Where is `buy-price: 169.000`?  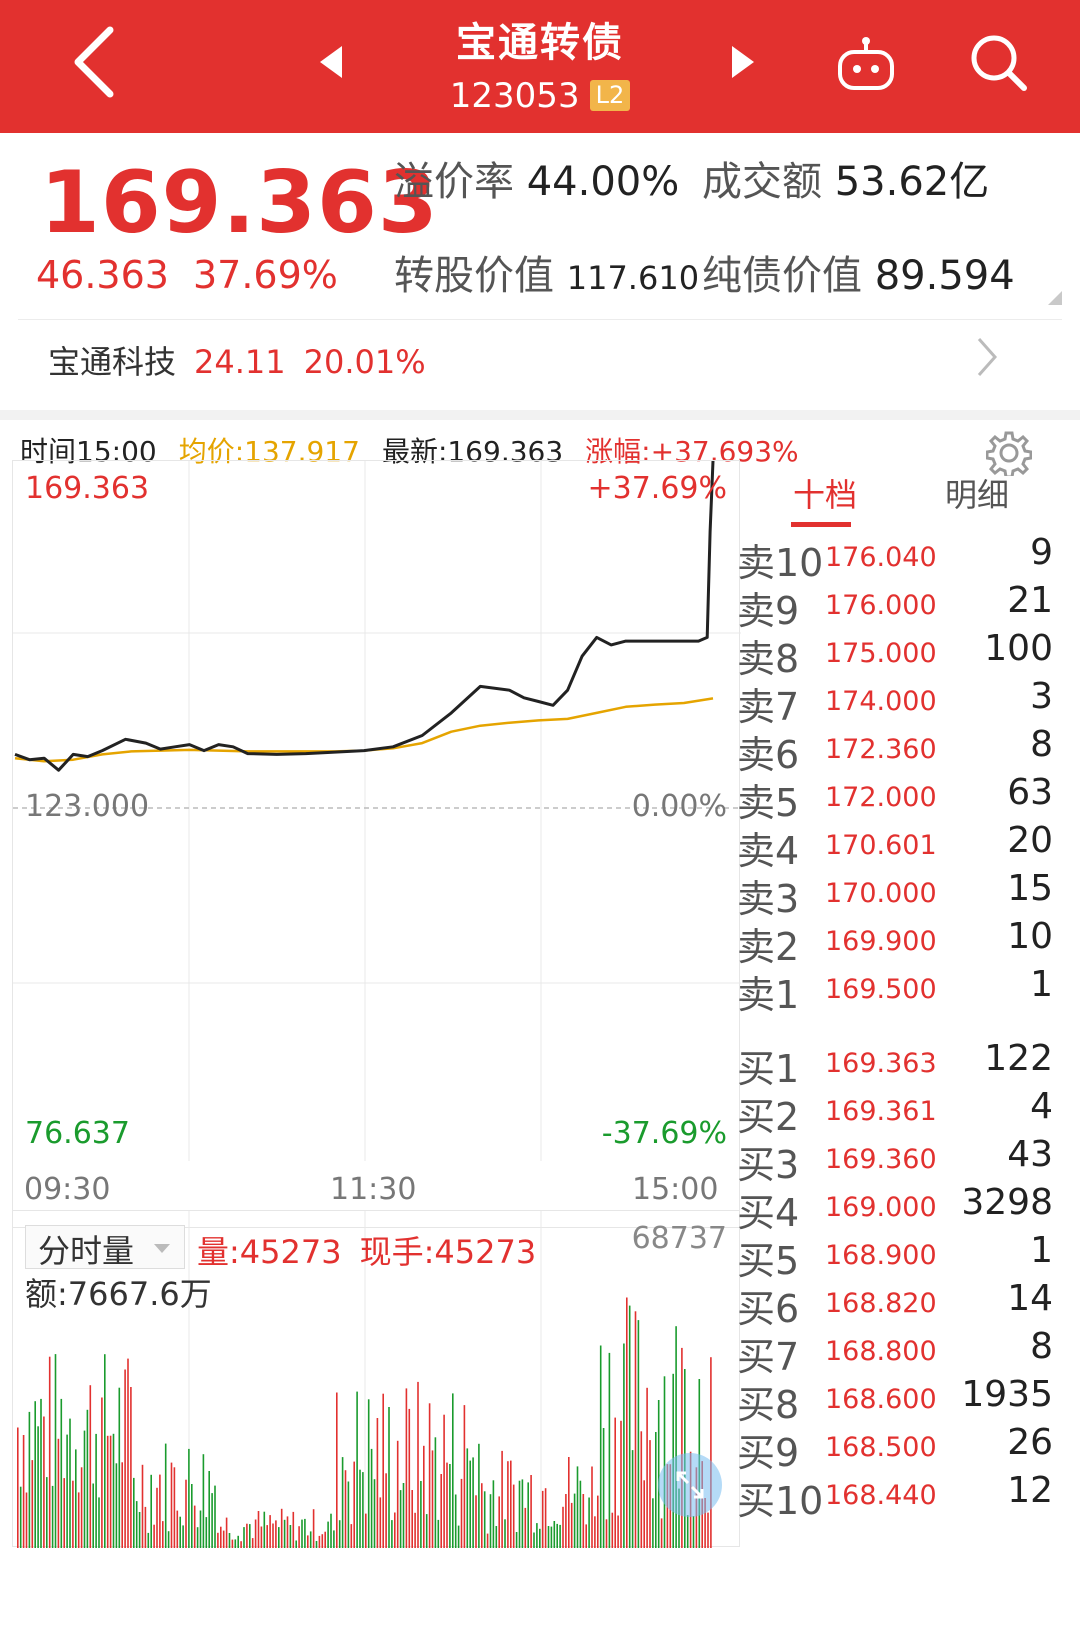 buy-price: 169.000 is located at coordinates (881, 1207).